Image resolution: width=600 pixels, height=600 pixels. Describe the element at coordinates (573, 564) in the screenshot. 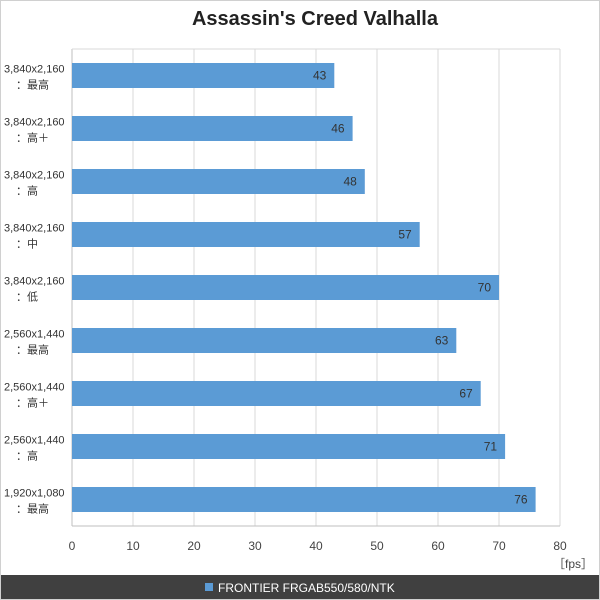

I see `x-unit-label: ［fps］` at that location.